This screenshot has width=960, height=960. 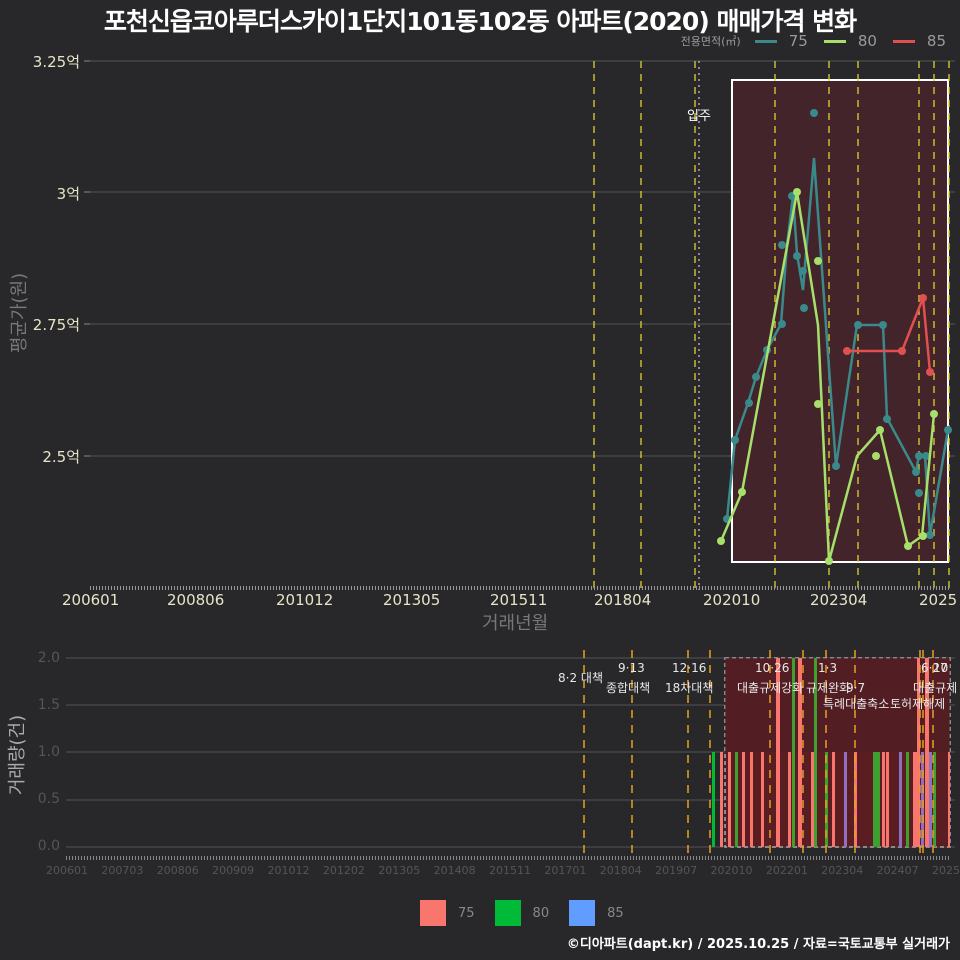 I want to click on volume-legend: 75 80 85, so click(x=532, y=913).